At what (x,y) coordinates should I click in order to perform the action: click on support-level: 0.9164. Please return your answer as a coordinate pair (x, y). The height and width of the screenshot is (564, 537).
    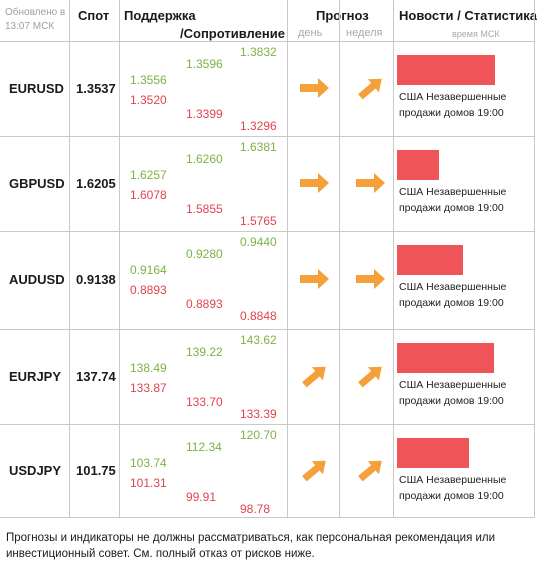
    Looking at the image, I should click on (148, 270).